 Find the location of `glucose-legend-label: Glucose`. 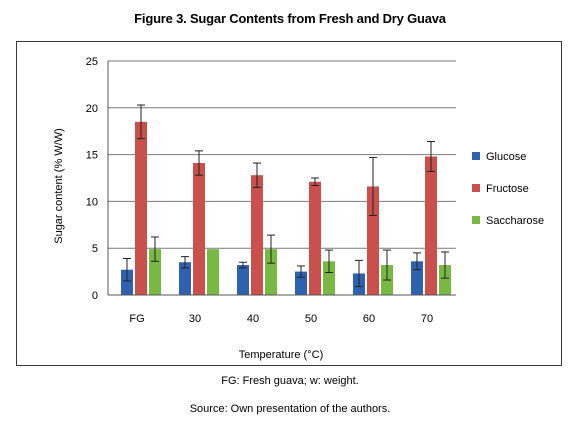

glucose-legend-label: Glucose is located at coordinates (506, 157).